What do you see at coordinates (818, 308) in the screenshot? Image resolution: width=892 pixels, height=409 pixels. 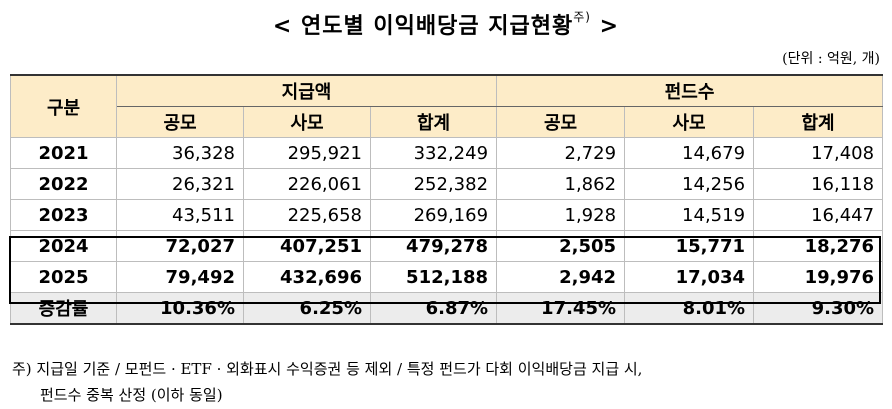 I see `rate-cell: 9.30%` at bounding box center [818, 308].